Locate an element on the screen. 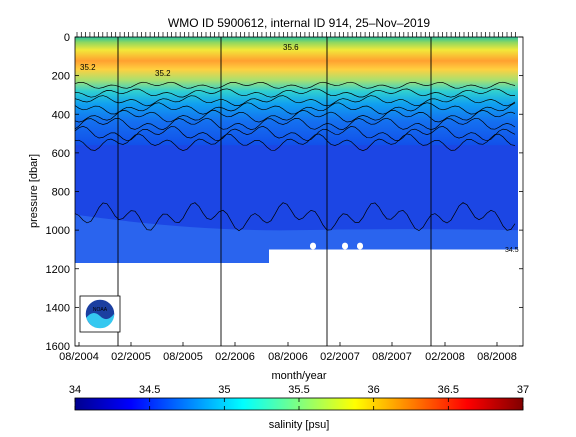 This screenshot has width=576, height=437. x-tick-label: 02/2008 is located at coordinates (445, 357).